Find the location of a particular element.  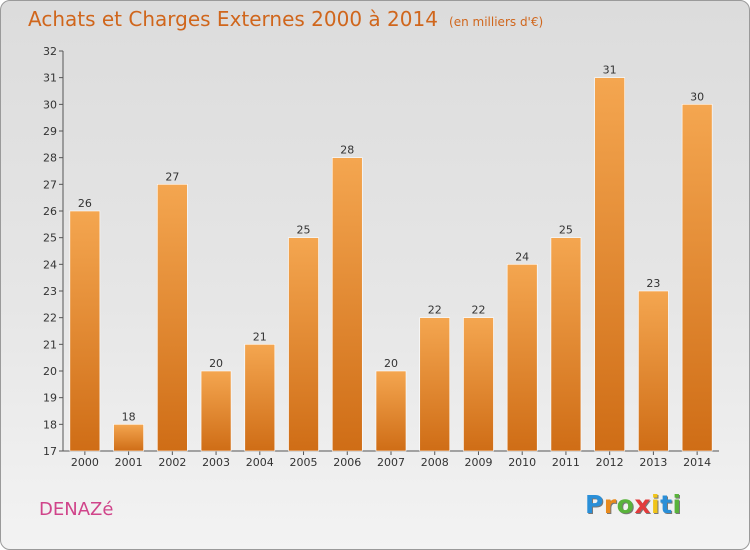

x-tick-label: 2000 is located at coordinates (85, 462).